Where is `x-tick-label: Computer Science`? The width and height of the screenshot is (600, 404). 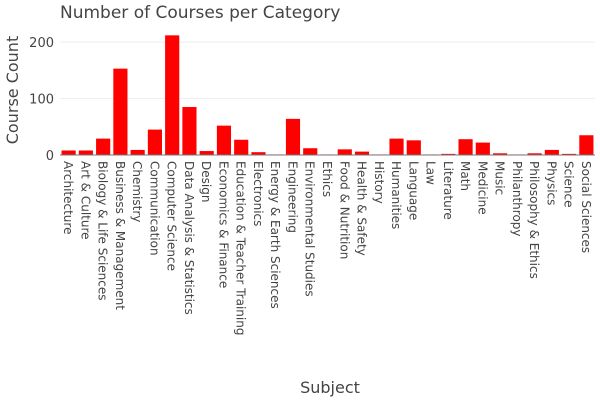
x-tick-label: Computer Science is located at coordinates (172, 216).